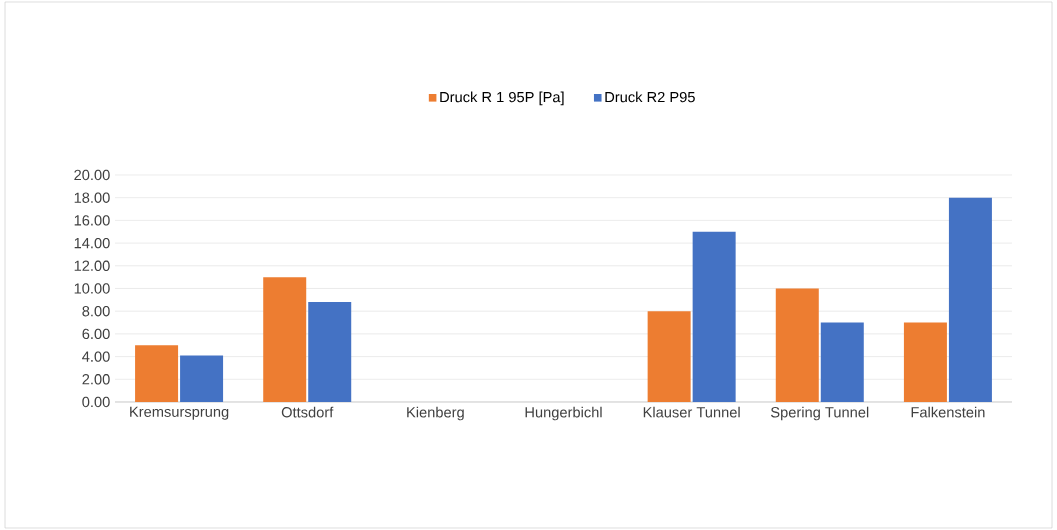 This screenshot has width=1057, height=530. Describe the element at coordinates (92, 288) in the screenshot. I see `y-tick-label: 10.00` at that location.